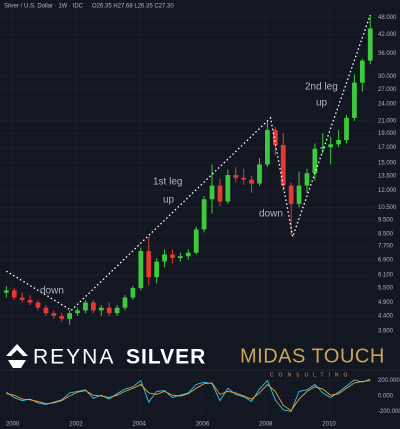 The image size is (400, 429). Describe the element at coordinates (311, 375) in the screenshot. I see `logo-subtext: CONSULTING` at that location.